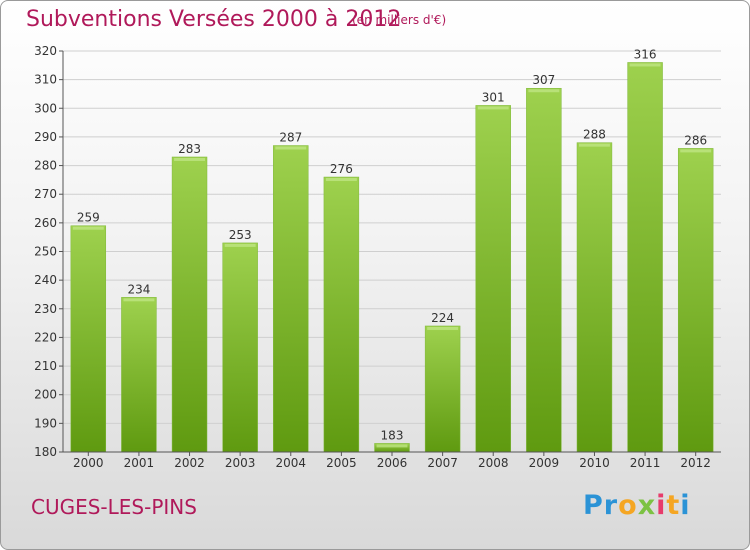 The image size is (750, 550). Describe the element at coordinates (139, 463) in the screenshot. I see `x-tick-label: 2001` at that location.